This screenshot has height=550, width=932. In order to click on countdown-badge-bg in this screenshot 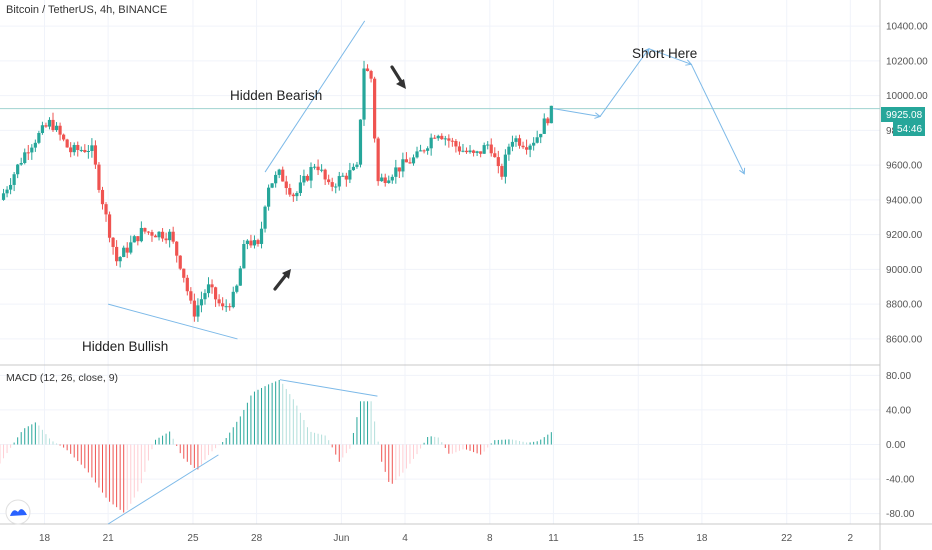, I will do `click(909, 129)`.